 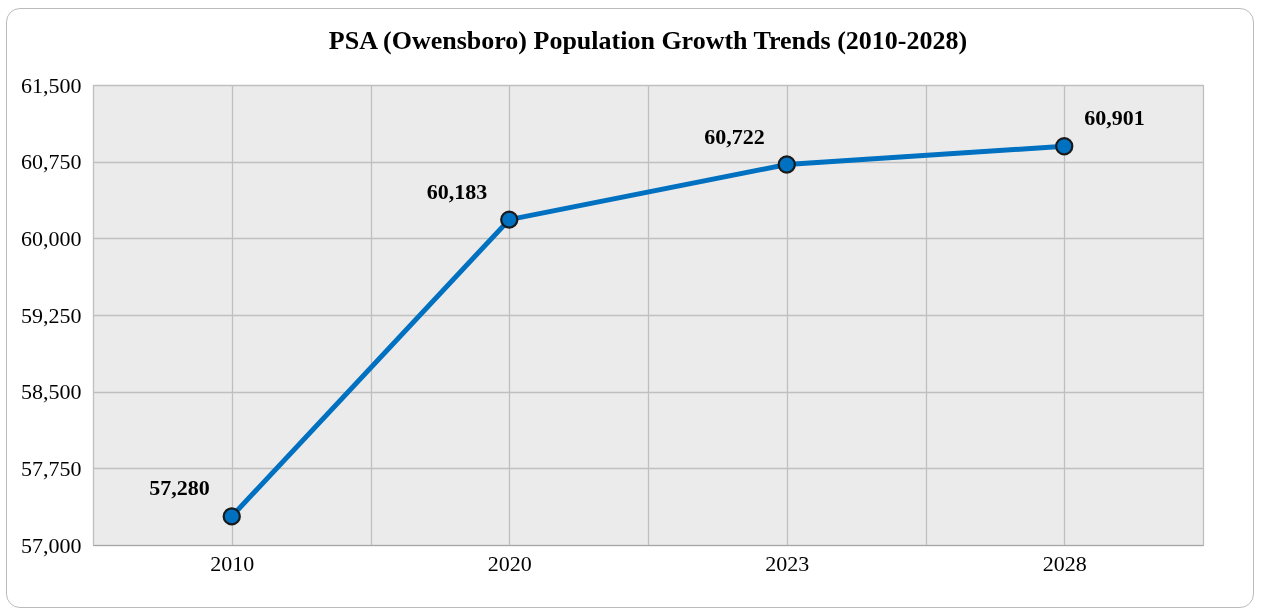 What do you see at coordinates (51, 392) in the screenshot?
I see `y-tick-label: 58,500` at bounding box center [51, 392].